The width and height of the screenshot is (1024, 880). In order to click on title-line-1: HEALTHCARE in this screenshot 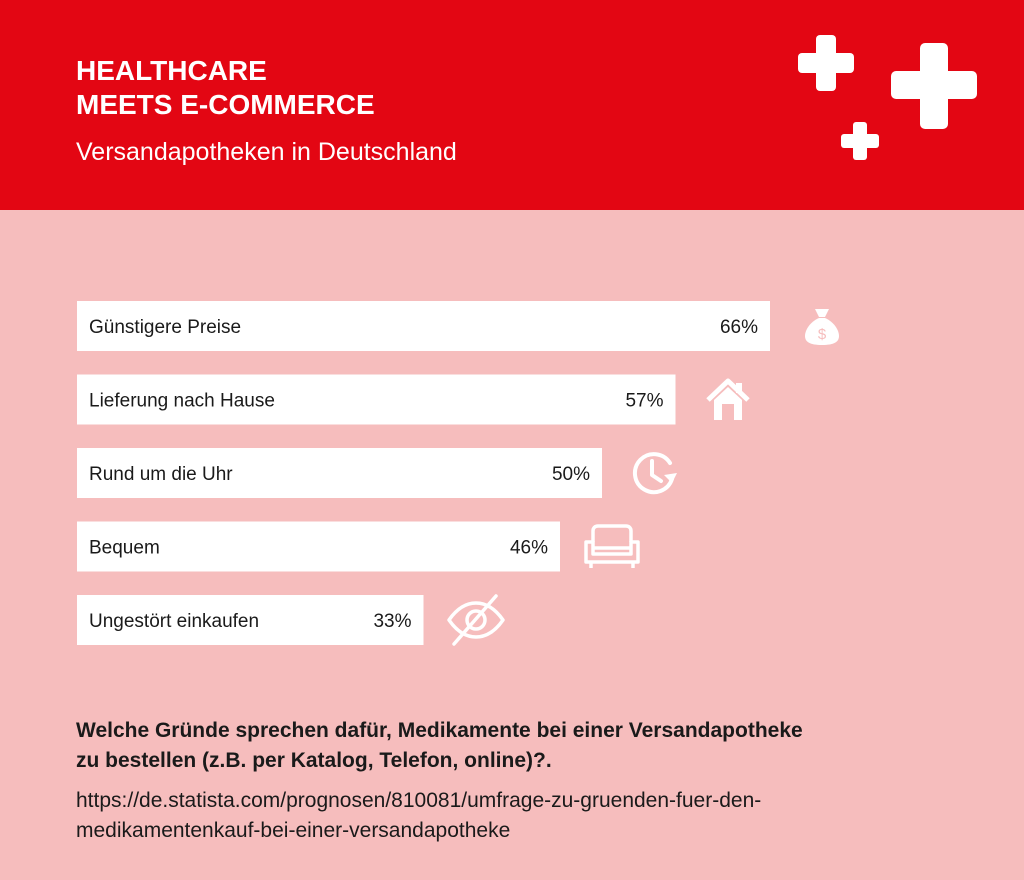, I will do `click(171, 70)`.